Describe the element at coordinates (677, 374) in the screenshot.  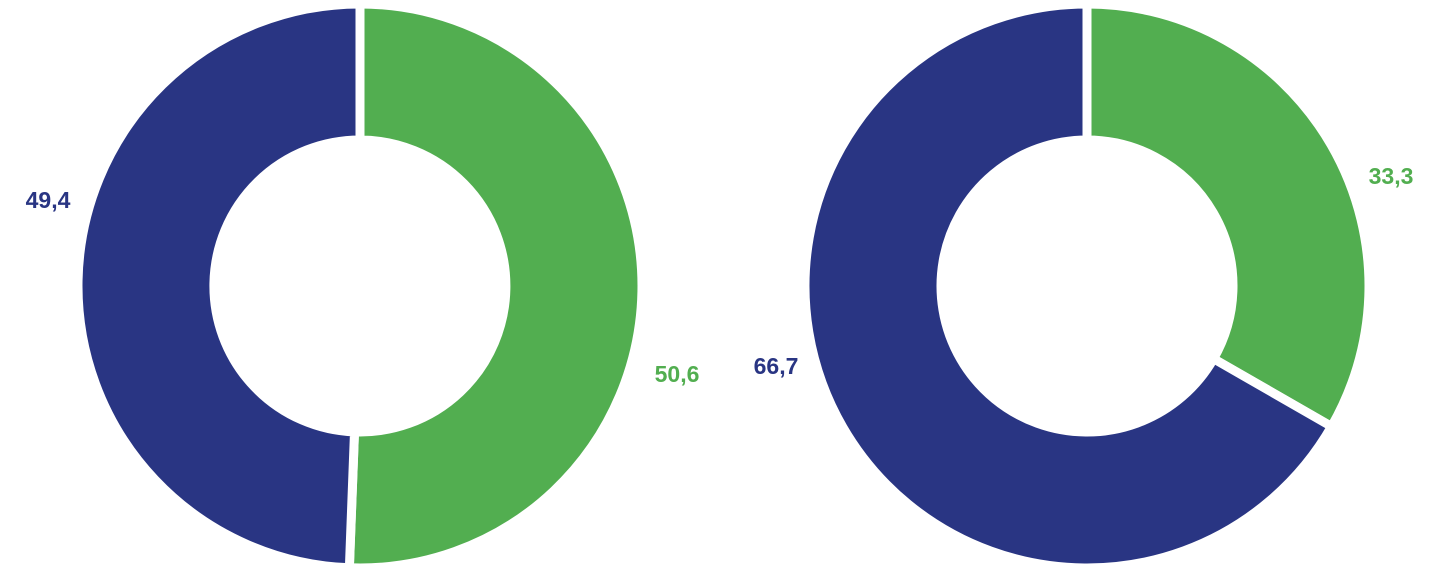
I see `donut-1-data-label-1: 50,6` at that location.